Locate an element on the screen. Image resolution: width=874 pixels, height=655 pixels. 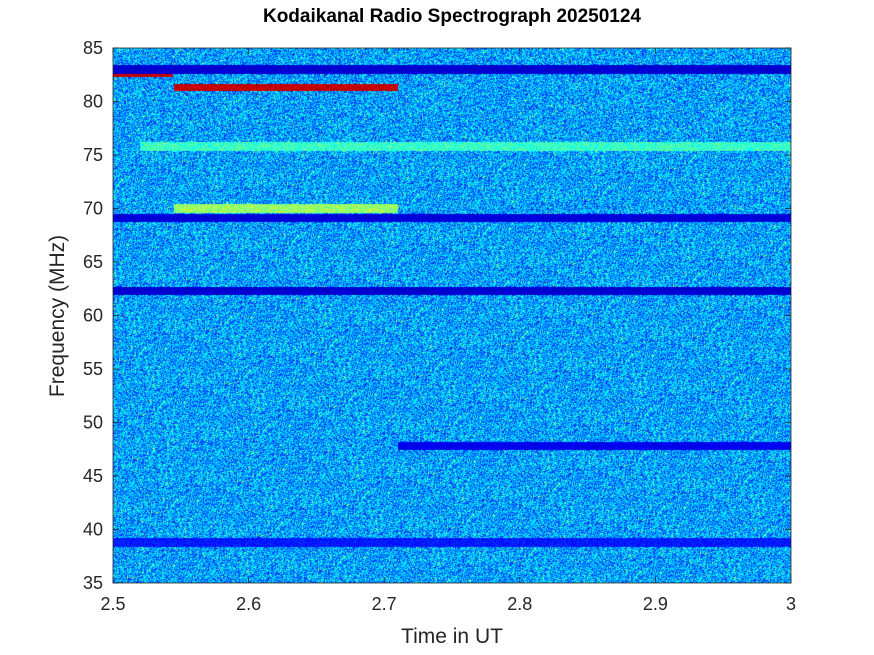
x-tick-label: 2.5 is located at coordinates (112, 604).